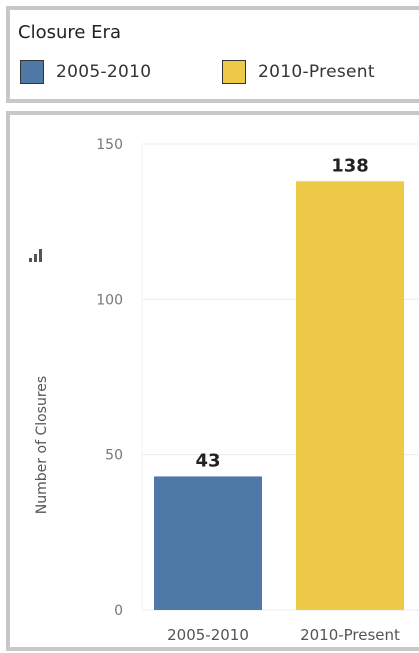 The height and width of the screenshot is (653, 419). I want to click on legend-item-2010-present: 2010-Present, so click(298, 72).